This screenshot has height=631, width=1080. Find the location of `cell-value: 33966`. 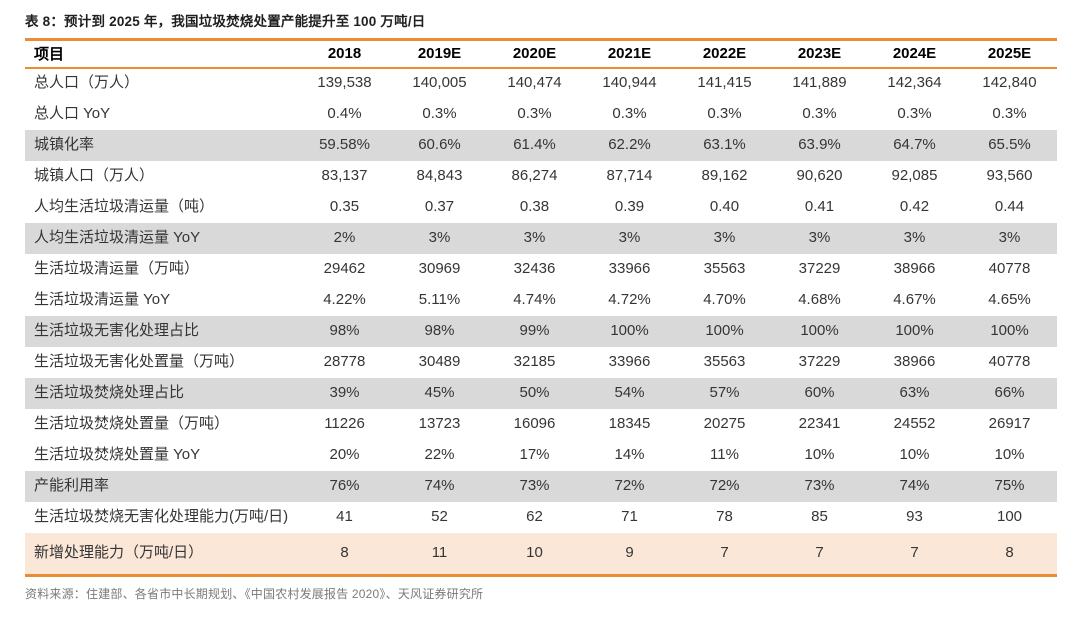

cell-value: 33966 is located at coordinates (629, 361).